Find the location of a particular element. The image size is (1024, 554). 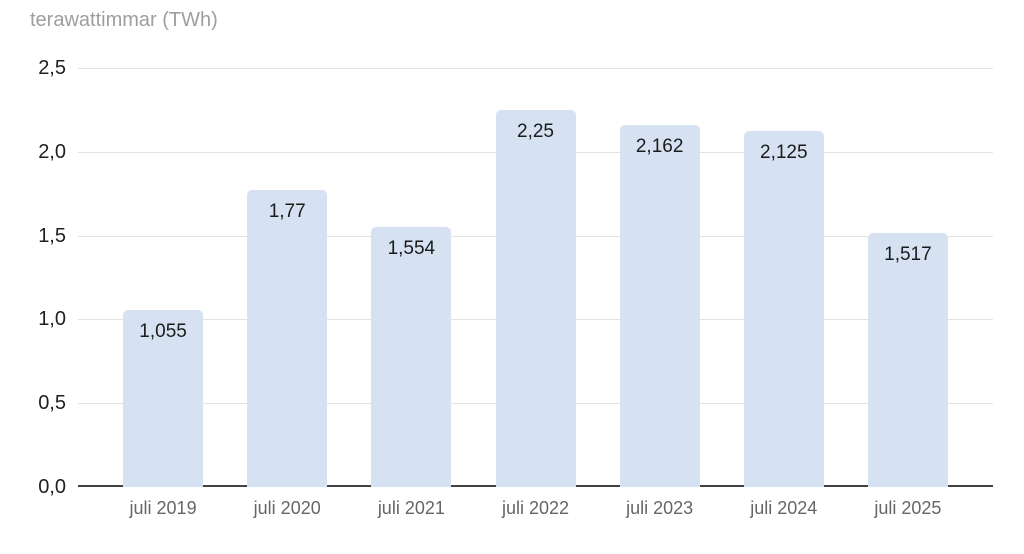

bar-value-label: 1,77 is located at coordinates (287, 212).